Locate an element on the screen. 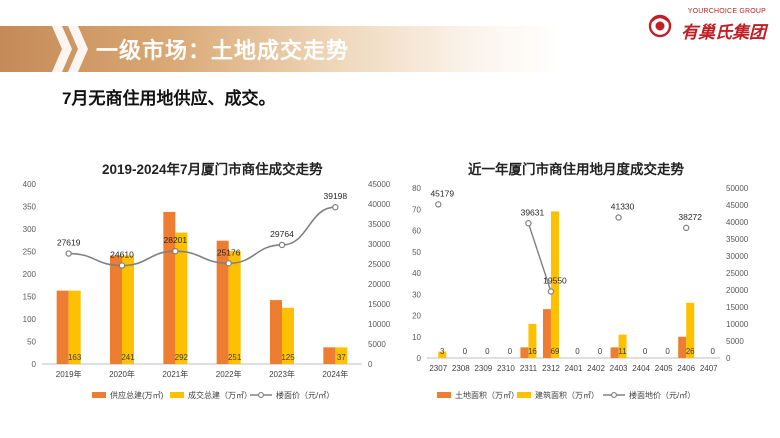 This screenshot has height=438, width=780. x-tick-label: 2307 is located at coordinates (438, 368).